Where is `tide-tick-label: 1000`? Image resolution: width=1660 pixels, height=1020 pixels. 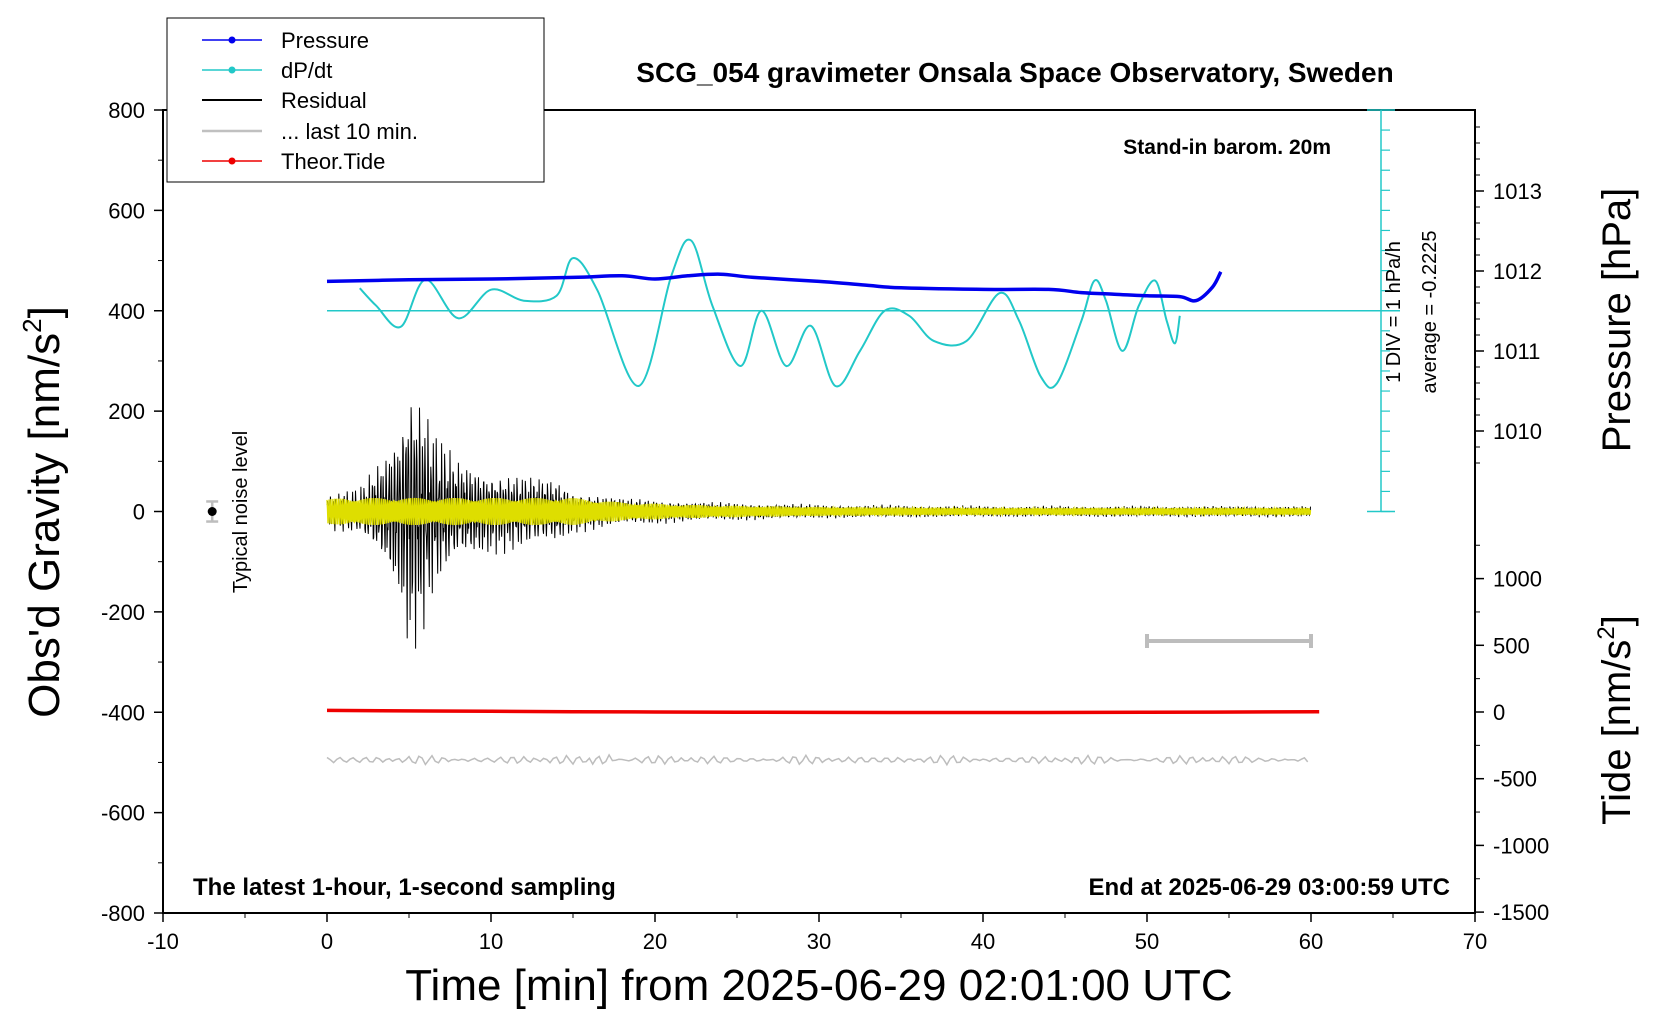 tide-tick-label: 1000 is located at coordinates (1517, 579).